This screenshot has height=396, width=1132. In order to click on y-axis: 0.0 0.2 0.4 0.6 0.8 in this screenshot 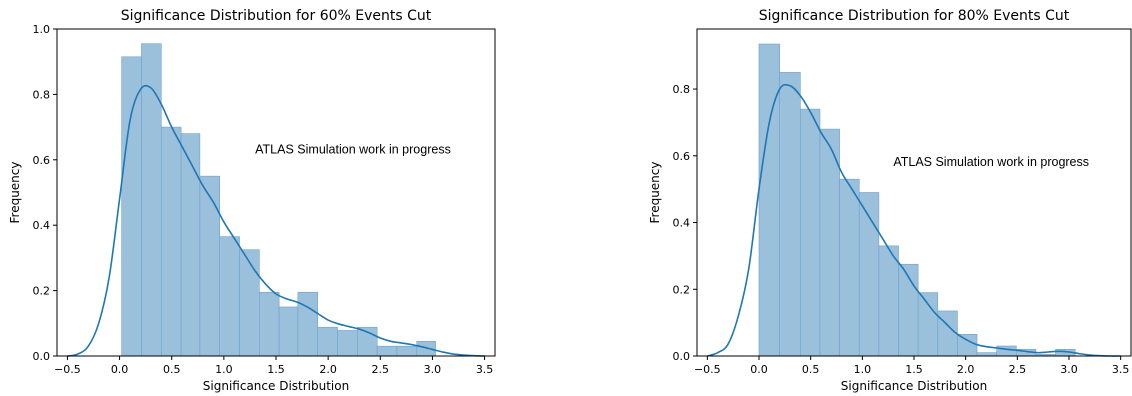, I will do `click(685, 223)`.